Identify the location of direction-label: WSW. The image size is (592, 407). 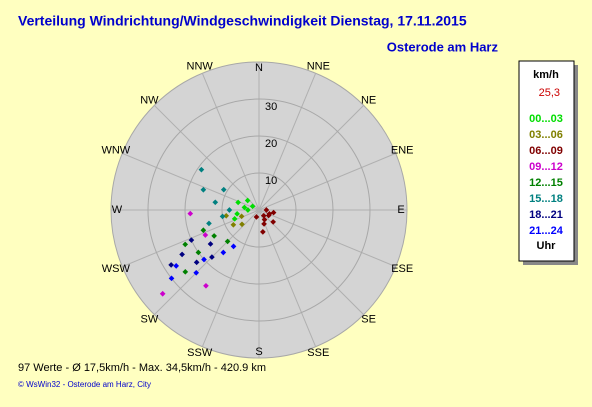
(116, 269).